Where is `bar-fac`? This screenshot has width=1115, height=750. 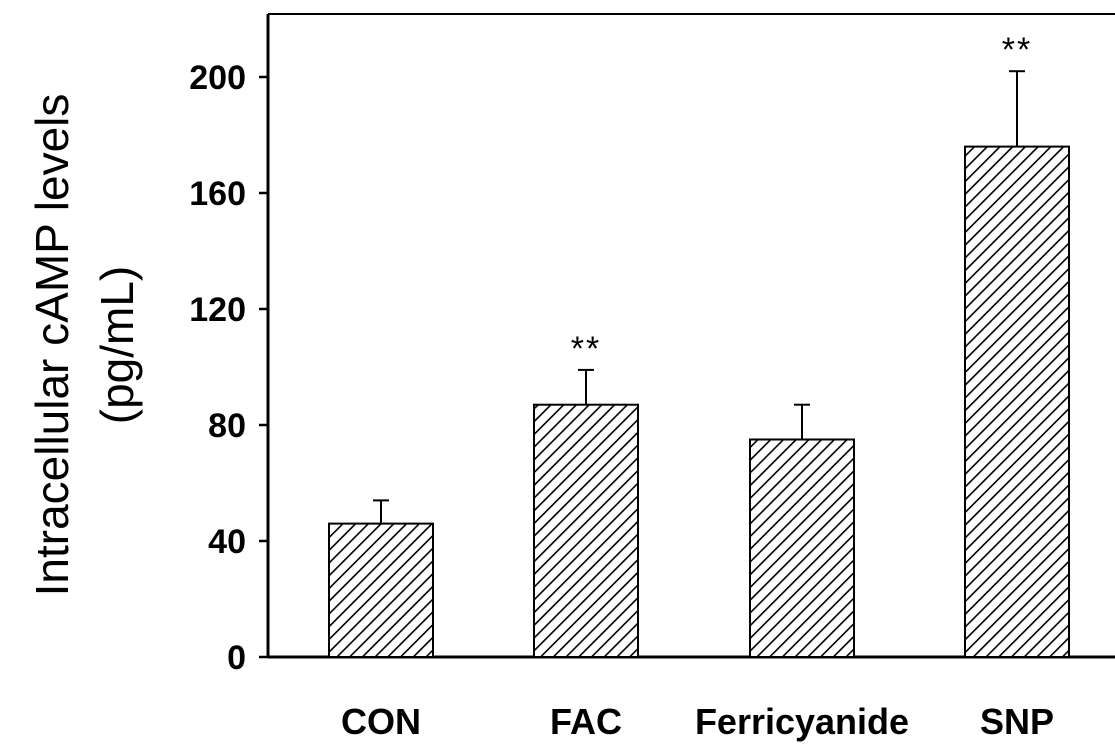
bar-fac is located at coordinates (586, 531).